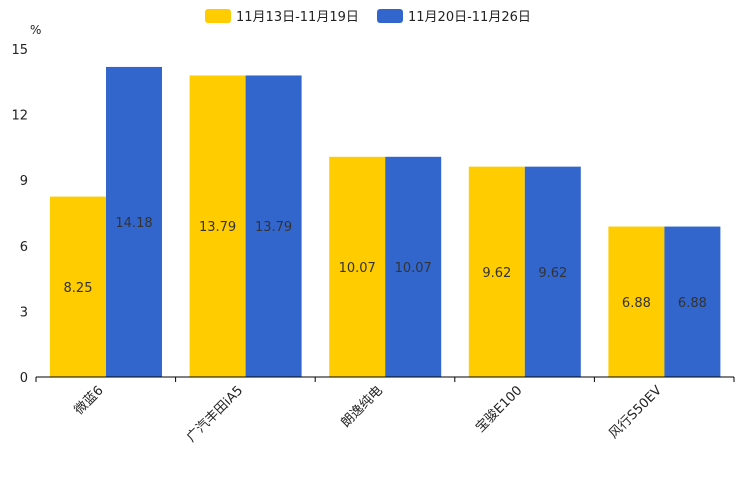 Image resolution: width=744 pixels, height=496 pixels. Describe the element at coordinates (19, 50) in the screenshot. I see `y-tick-label: 15` at that location.